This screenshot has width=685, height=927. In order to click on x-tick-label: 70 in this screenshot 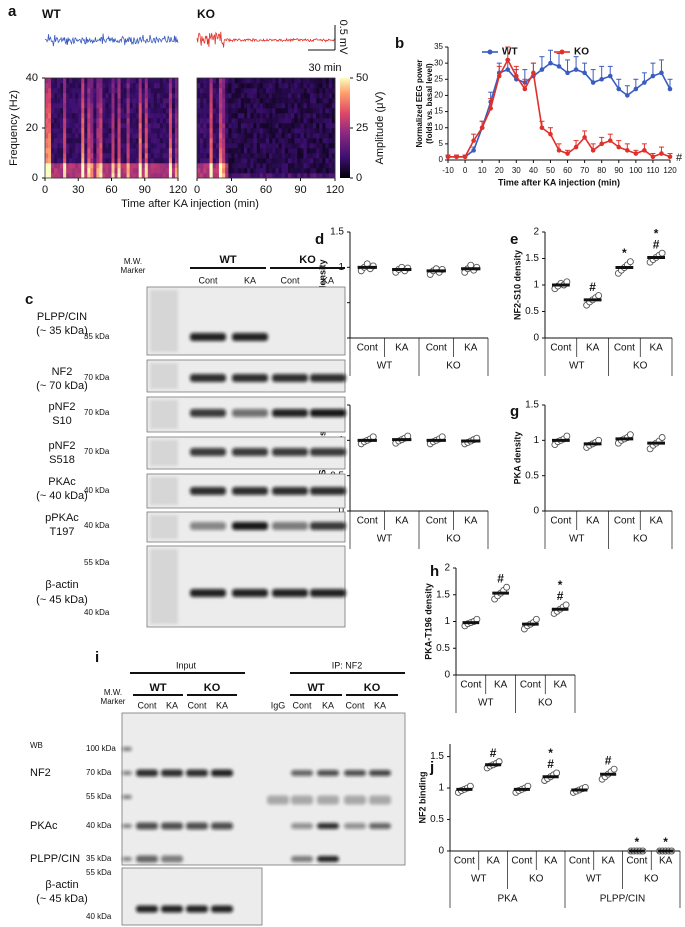, I will do `click(584, 170)`.